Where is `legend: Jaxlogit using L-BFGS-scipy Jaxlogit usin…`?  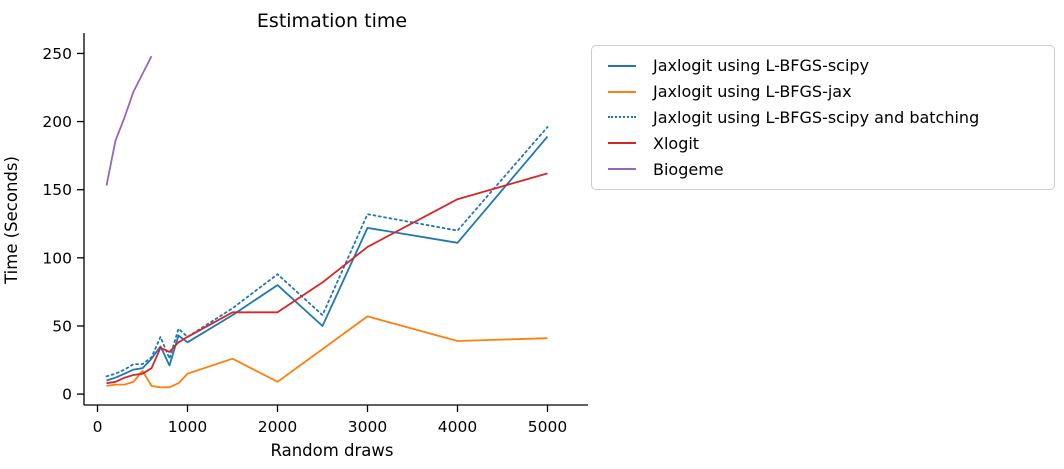 legend: Jaxlogit using L-BFGS-scipy Jaxlogit usin… is located at coordinates (823, 117).